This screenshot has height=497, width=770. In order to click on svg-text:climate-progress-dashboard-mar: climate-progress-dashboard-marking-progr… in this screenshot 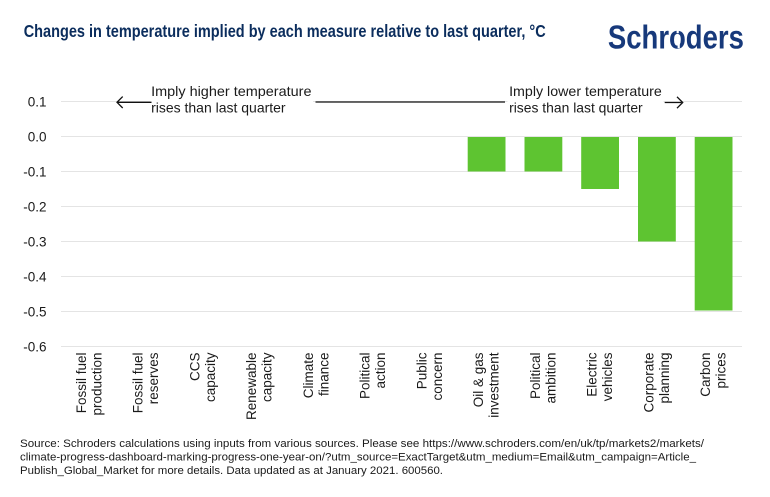, I will do `click(358, 458)`.